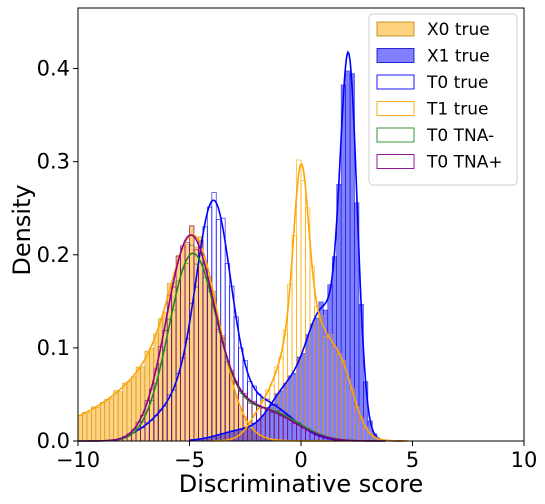  Describe the element at coordinates (301, 484) in the screenshot. I see `x-axis-title: Discriminative score` at that location.